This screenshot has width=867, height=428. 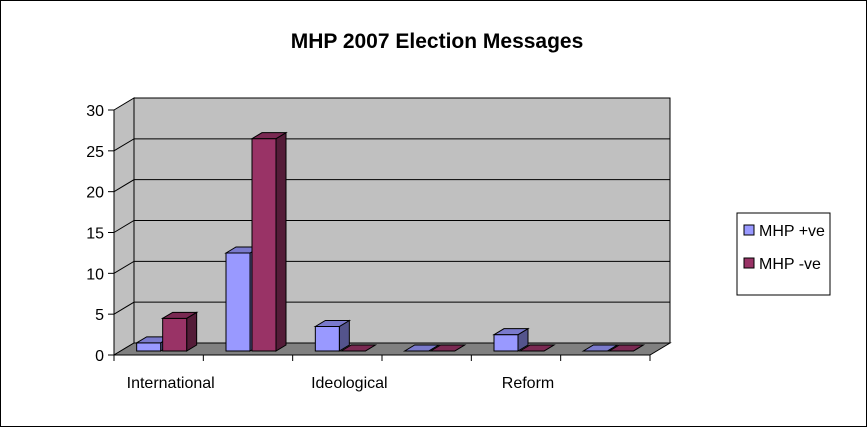 I want to click on legend: MHP +ve MHP -ve, so click(x=783, y=254).